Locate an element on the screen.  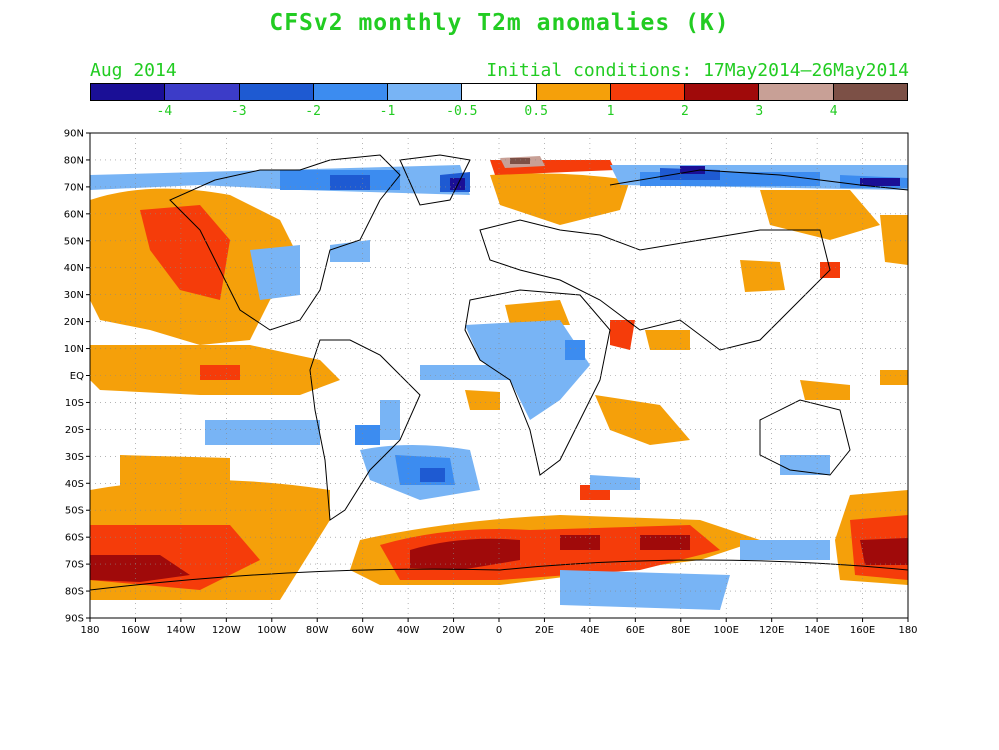
chart-title: CFSv2 monthly T2m anomalies (K) is located at coordinates (499, 23).